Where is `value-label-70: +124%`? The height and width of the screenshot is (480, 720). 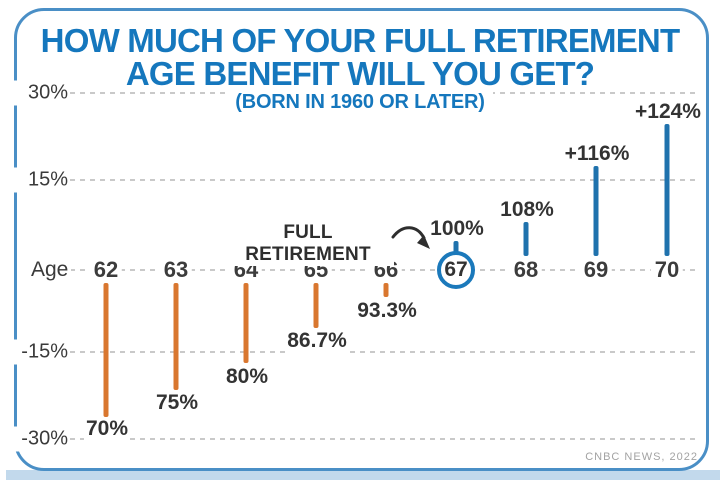
value-label-70: +124% is located at coordinates (668, 112).